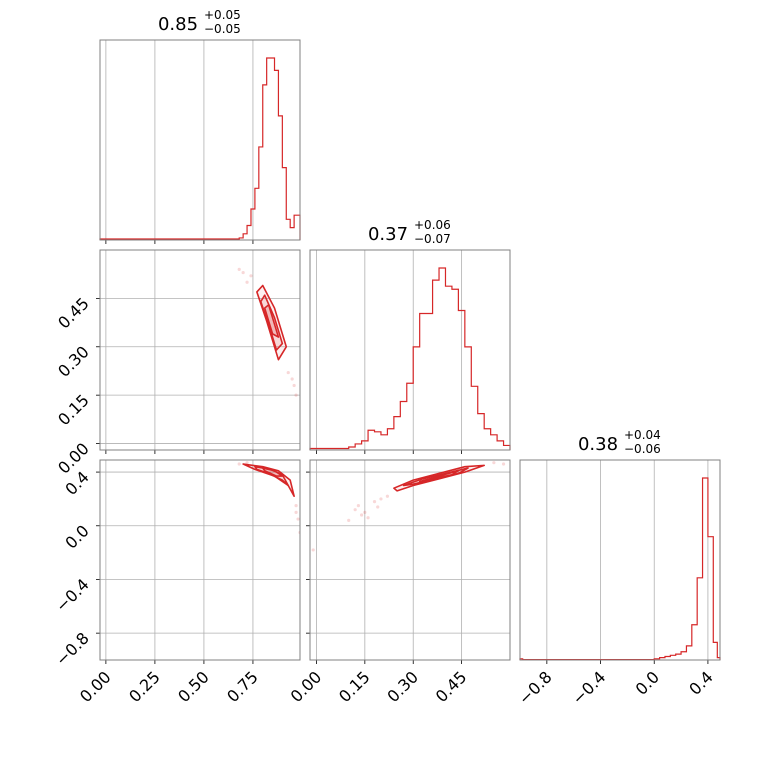 Image resolution: width=760 pixels, height=764 pixels. What do you see at coordinates (144, 686) in the screenshot?
I see `x-tick-label: 0.25` at bounding box center [144, 686].